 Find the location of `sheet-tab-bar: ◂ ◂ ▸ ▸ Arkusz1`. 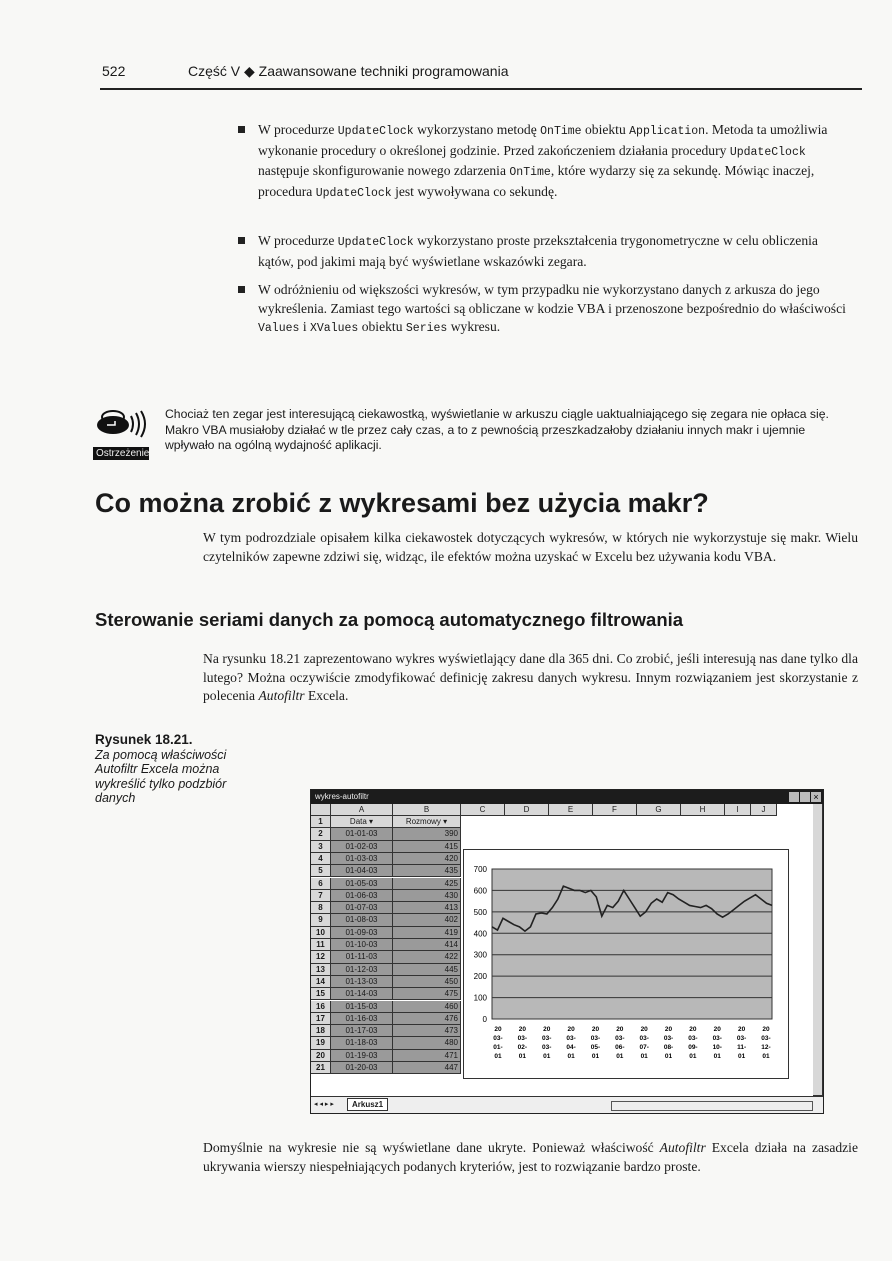

sheet-tab-bar: ◂ ◂ ▸ ▸ Arkusz1 is located at coordinates (567, 1104).